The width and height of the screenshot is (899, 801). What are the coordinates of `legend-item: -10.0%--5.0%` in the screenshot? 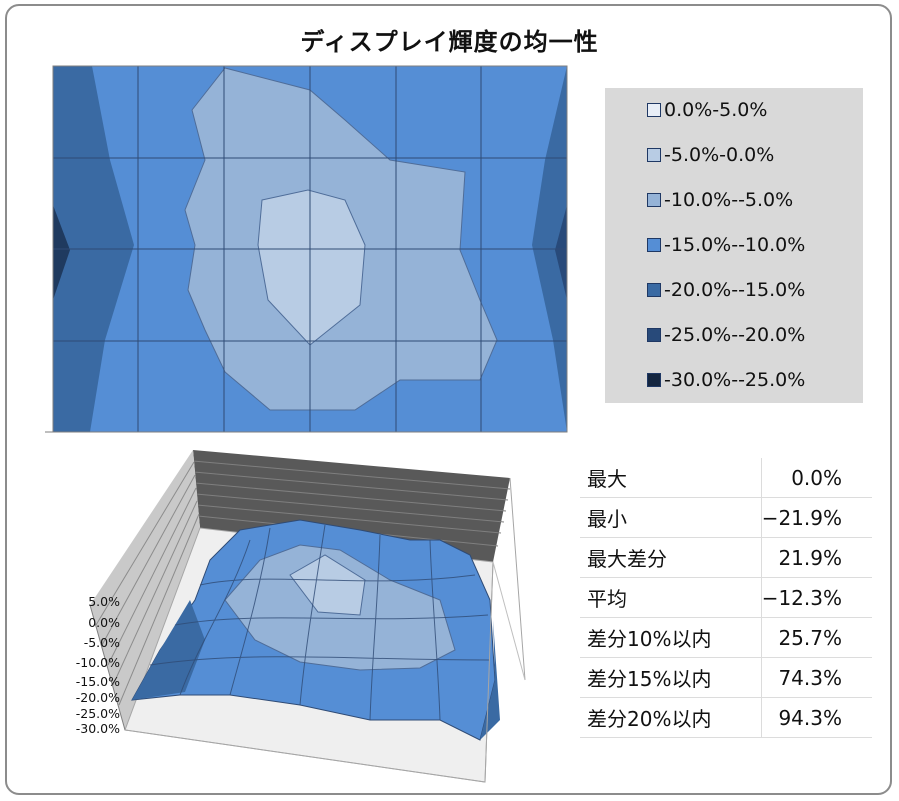 It's located at (720, 200).